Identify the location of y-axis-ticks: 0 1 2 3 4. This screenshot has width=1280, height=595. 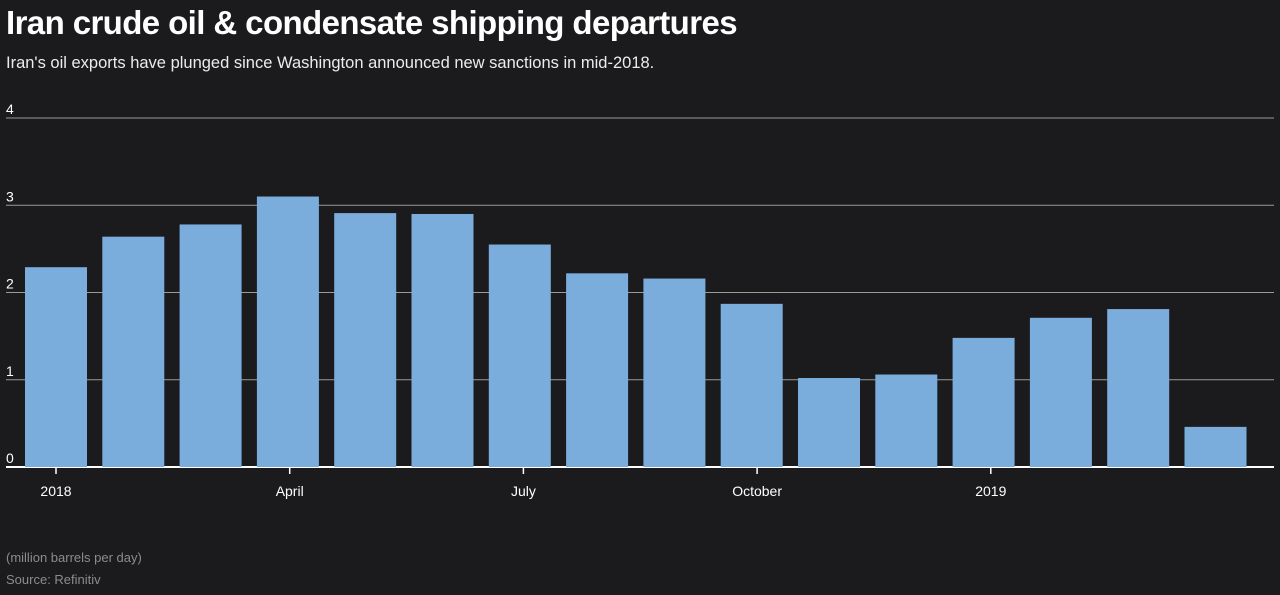
(10, 283).